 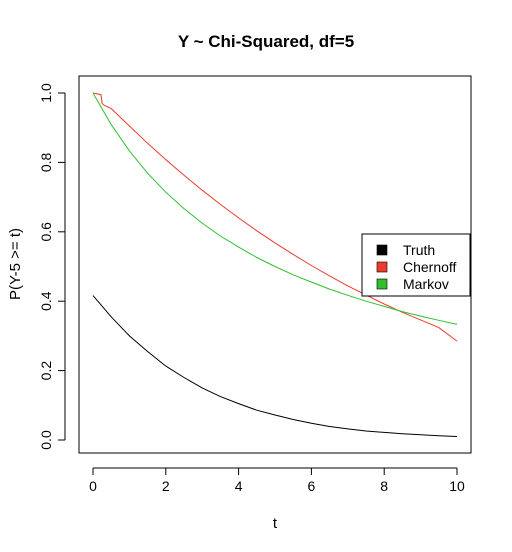 I want to click on y-axis-label: P(Y-5 >= t), so click(x=15, y=264).